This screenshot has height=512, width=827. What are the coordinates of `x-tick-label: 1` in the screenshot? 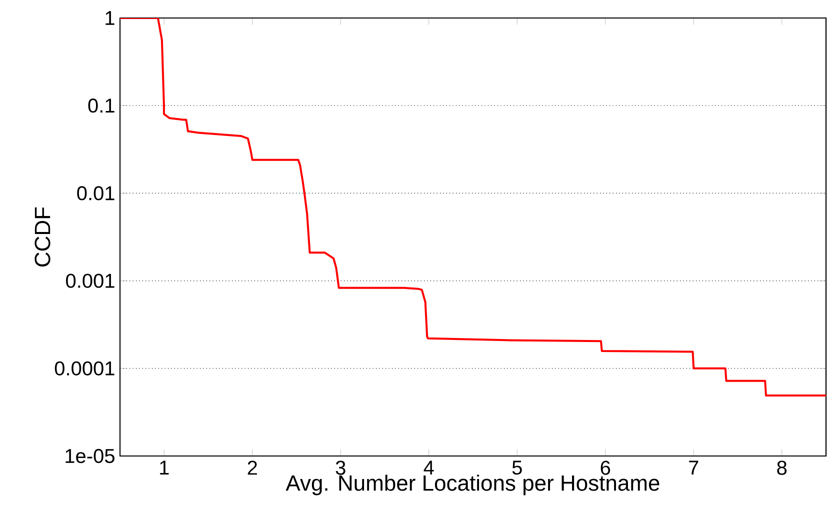 It's located at (164, 467).